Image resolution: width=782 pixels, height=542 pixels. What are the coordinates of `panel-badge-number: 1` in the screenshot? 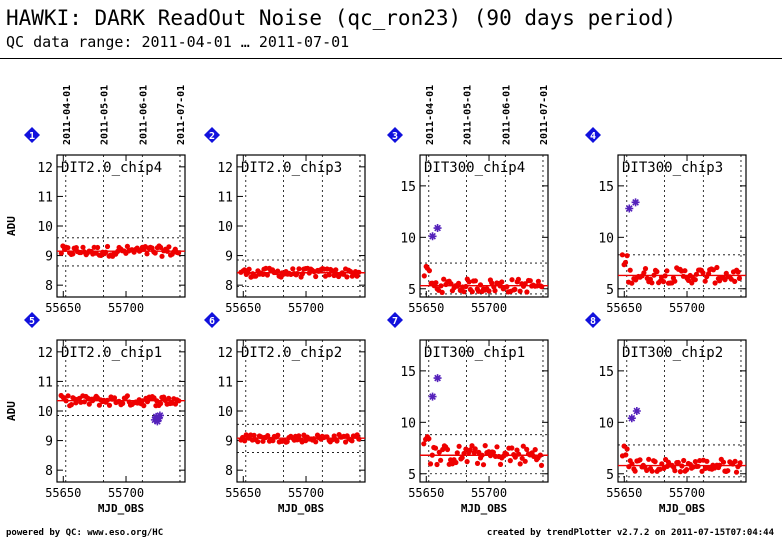 It's located at (32, 136).